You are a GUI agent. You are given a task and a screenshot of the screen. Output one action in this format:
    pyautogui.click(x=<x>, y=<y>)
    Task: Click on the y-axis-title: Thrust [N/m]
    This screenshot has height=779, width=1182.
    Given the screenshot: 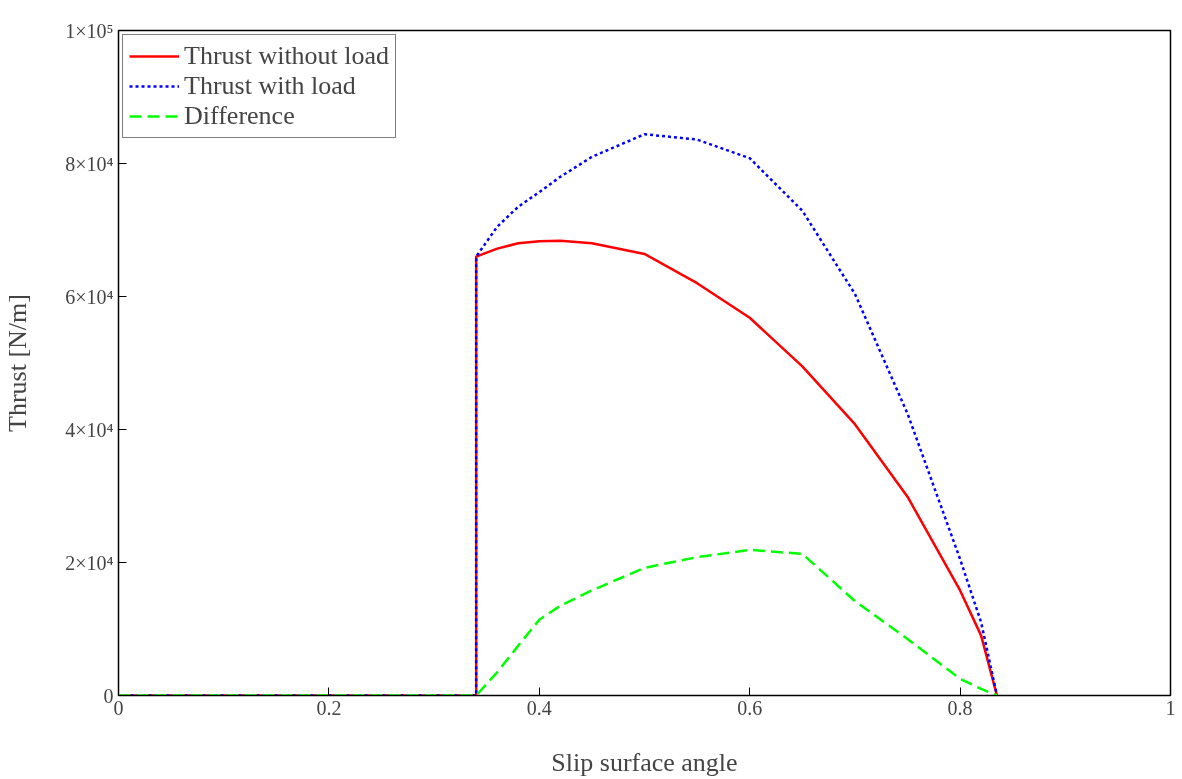 What is the action you would take?
    pyautogui.click(x=18, y=363)
    